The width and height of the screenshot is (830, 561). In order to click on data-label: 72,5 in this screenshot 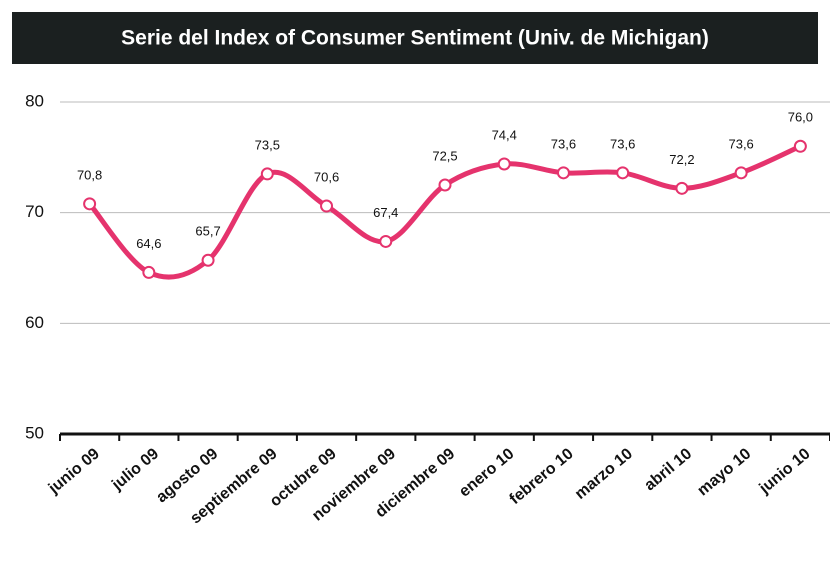, I will do `click(444, 155)`.